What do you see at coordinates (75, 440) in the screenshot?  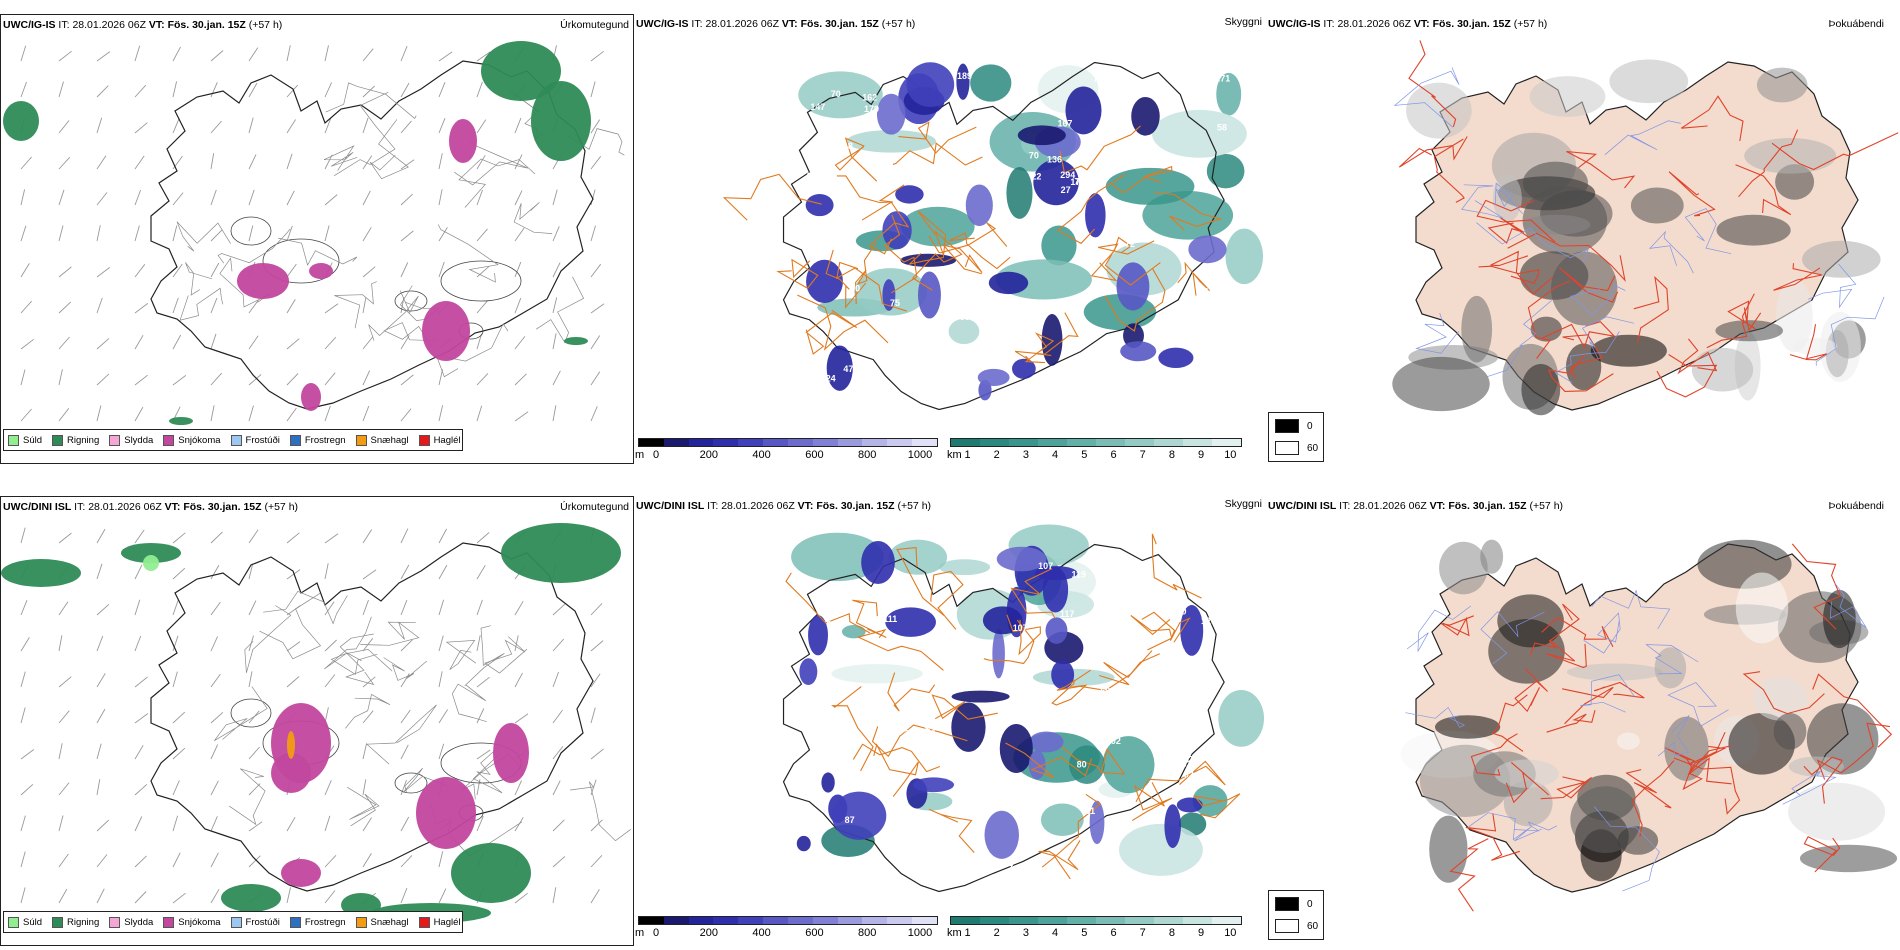 I see `legend-item: Rigning` at bounding box center [75, 440].